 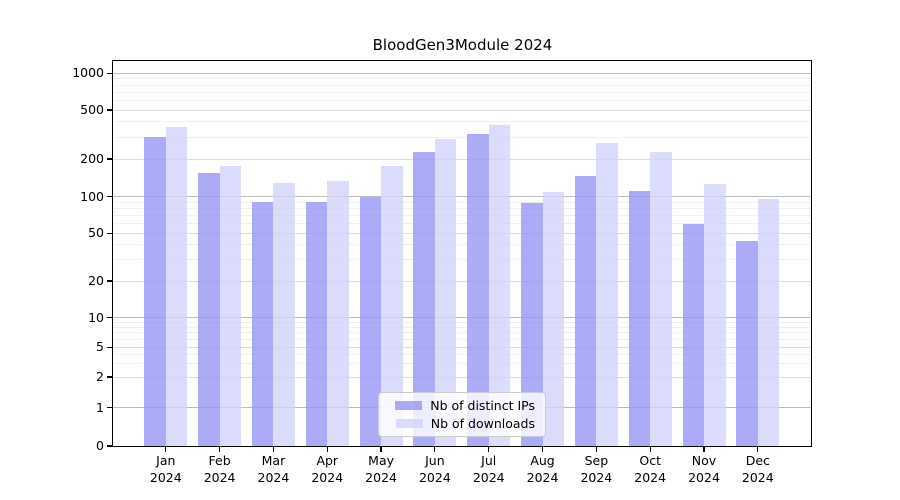 What do you see at coordinates (488, 469) in the screenshot?
I see `x-tick-label-jul-2024: Jul 2024` at bounding box center [488, 469].